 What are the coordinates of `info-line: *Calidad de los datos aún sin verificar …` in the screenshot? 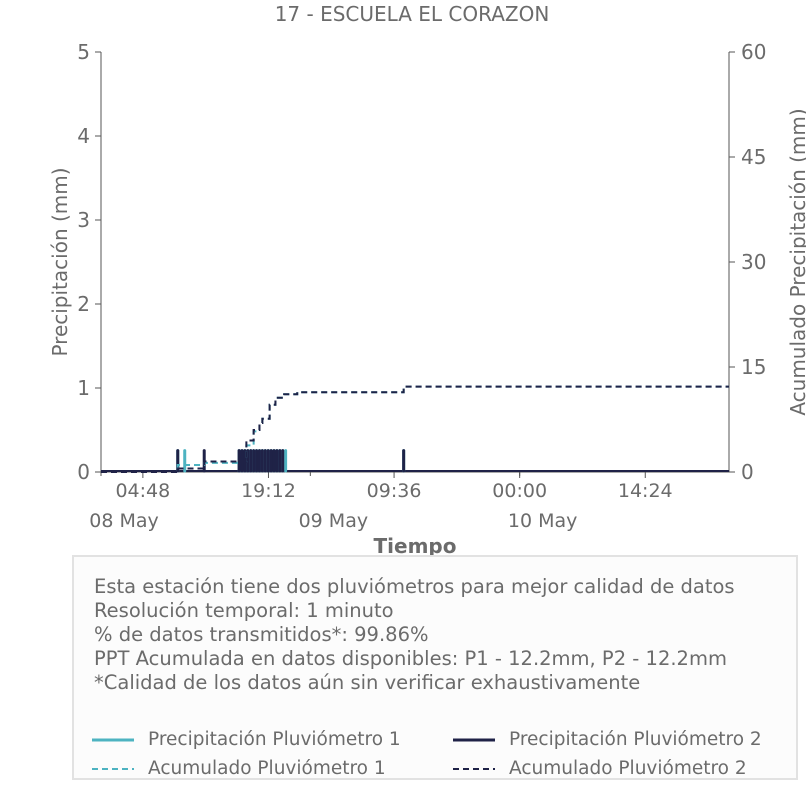 It's located at (367, 682).